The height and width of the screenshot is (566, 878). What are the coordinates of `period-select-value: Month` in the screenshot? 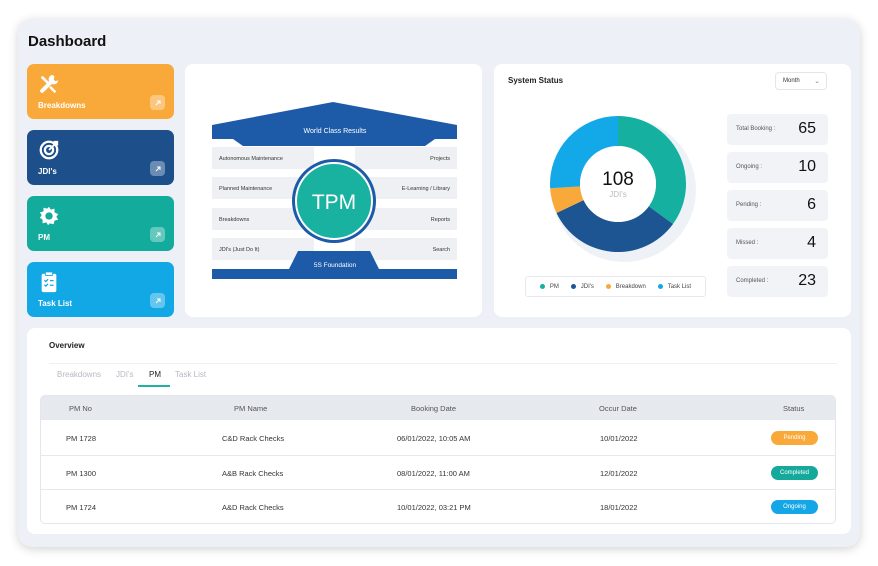 It's located at (791, 81).